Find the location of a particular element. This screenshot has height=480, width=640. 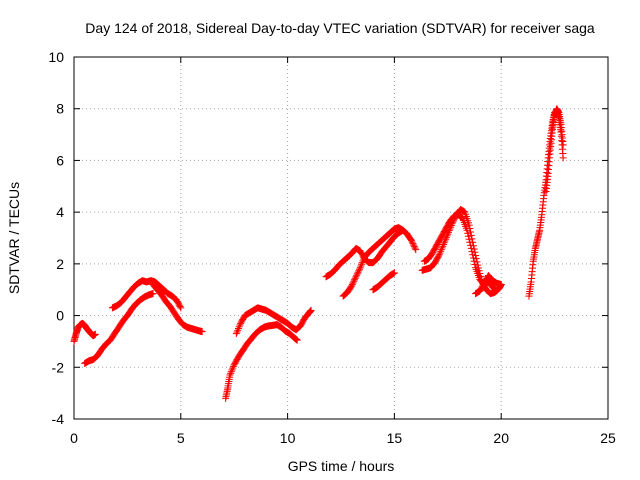

x-tick-label: 0 is located at coordinates (74, 438).